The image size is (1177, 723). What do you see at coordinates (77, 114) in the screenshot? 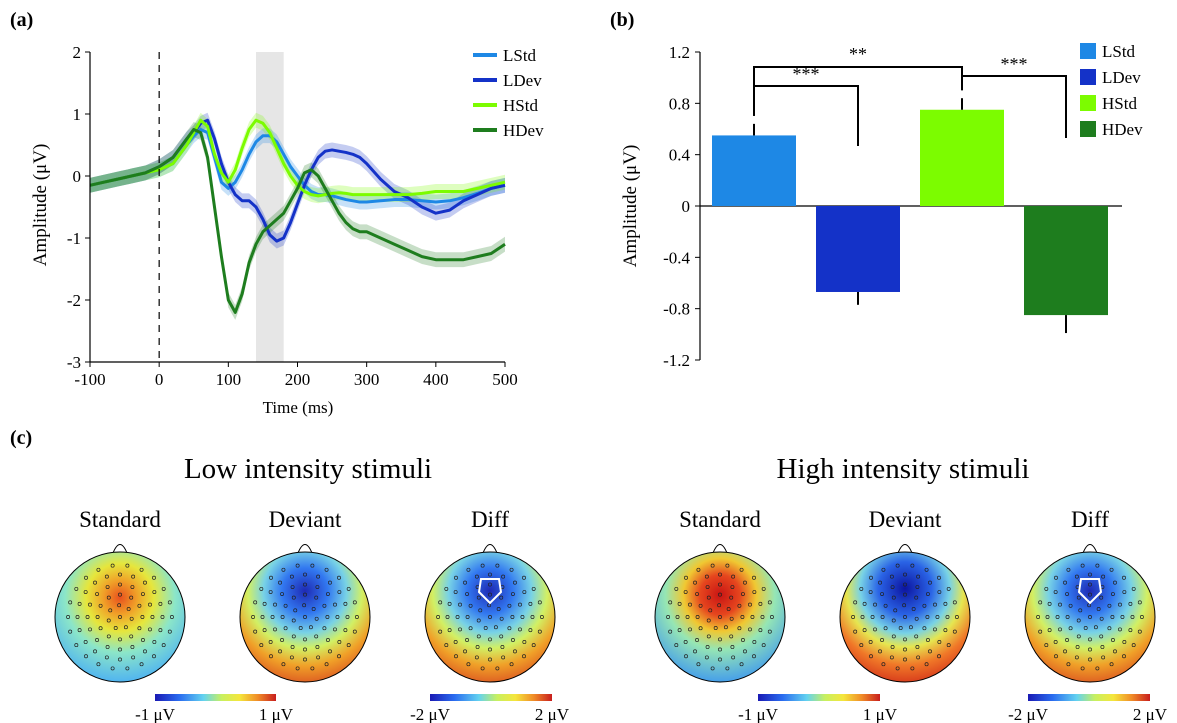
I see `y-tick-label: 1` at bounding box center [77, 114].